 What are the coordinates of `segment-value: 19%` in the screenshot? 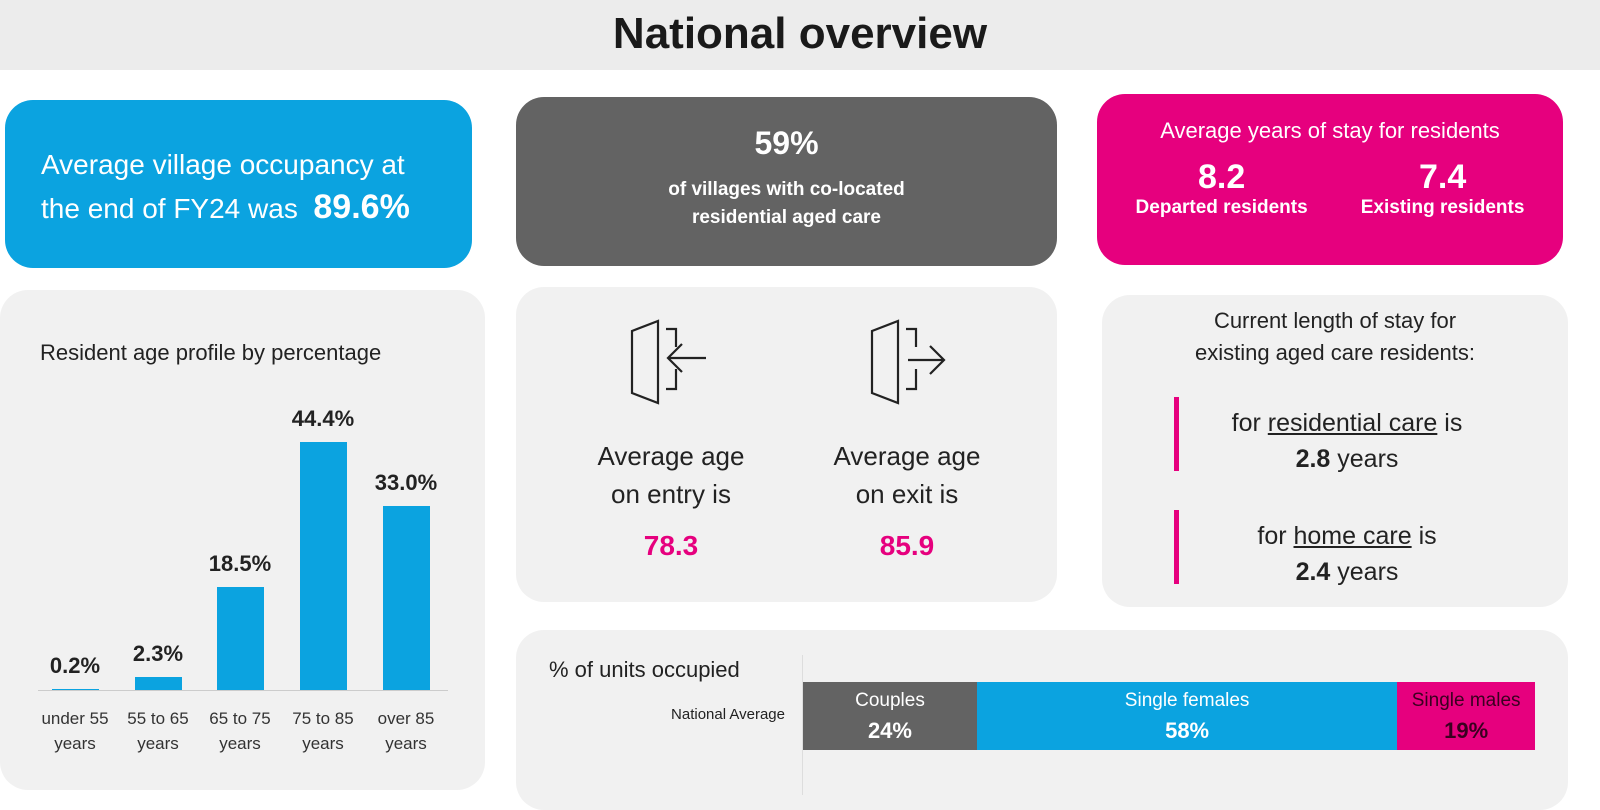 It's located at (1466, 730).